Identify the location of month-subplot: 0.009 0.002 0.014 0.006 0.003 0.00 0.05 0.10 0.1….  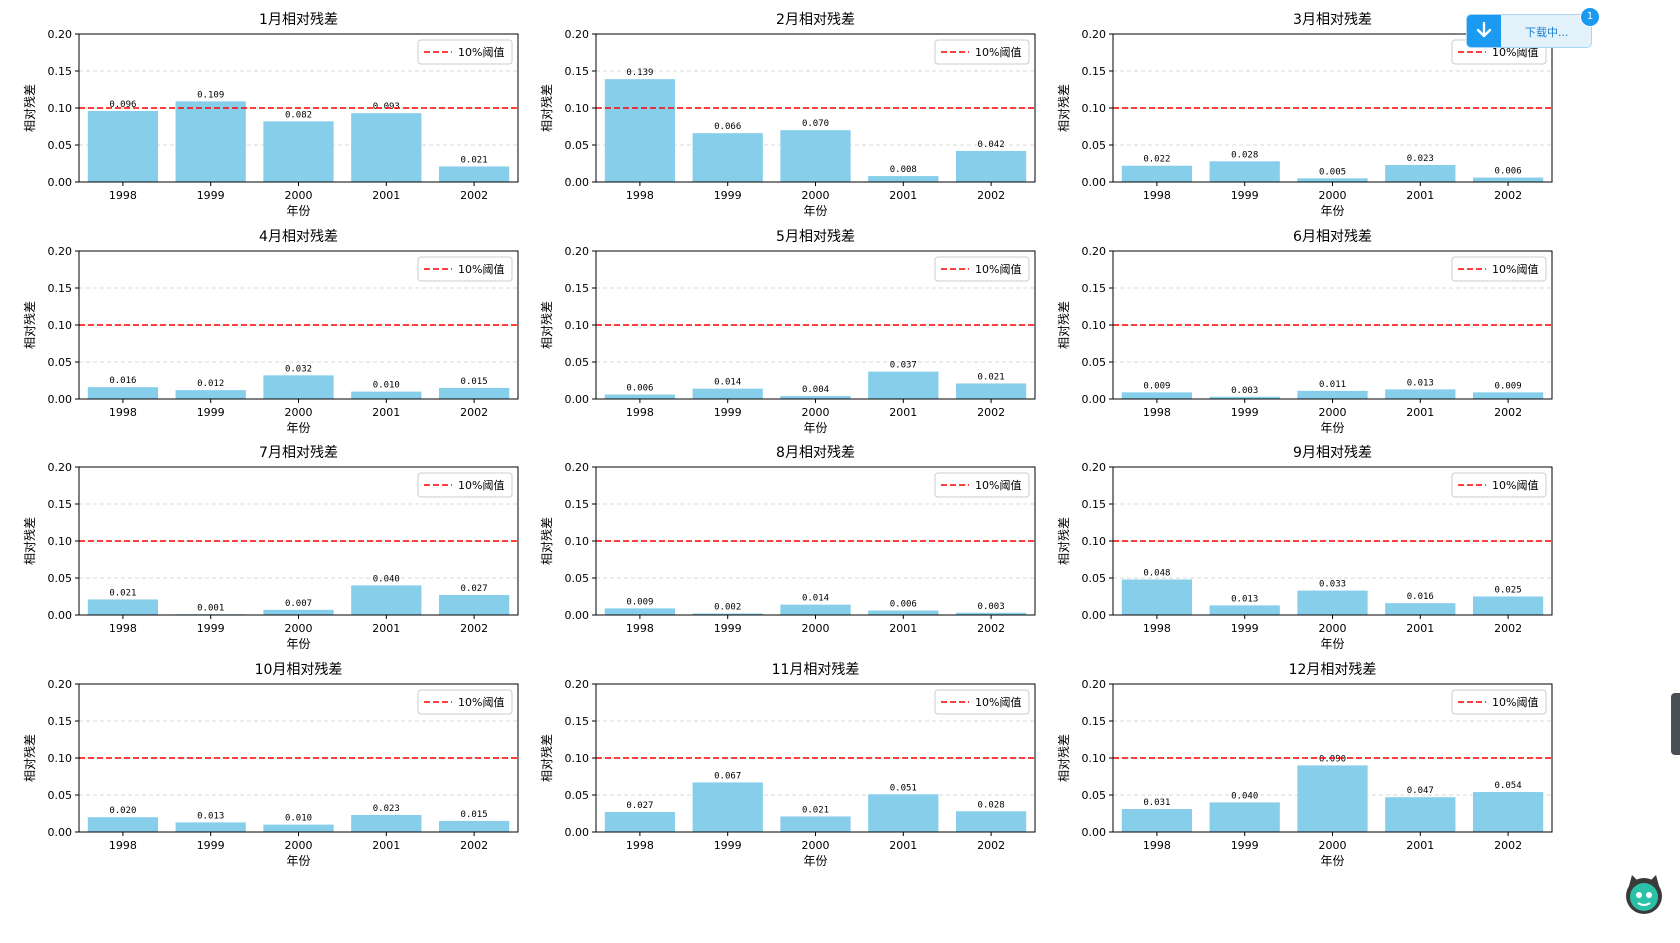
(788, 540).